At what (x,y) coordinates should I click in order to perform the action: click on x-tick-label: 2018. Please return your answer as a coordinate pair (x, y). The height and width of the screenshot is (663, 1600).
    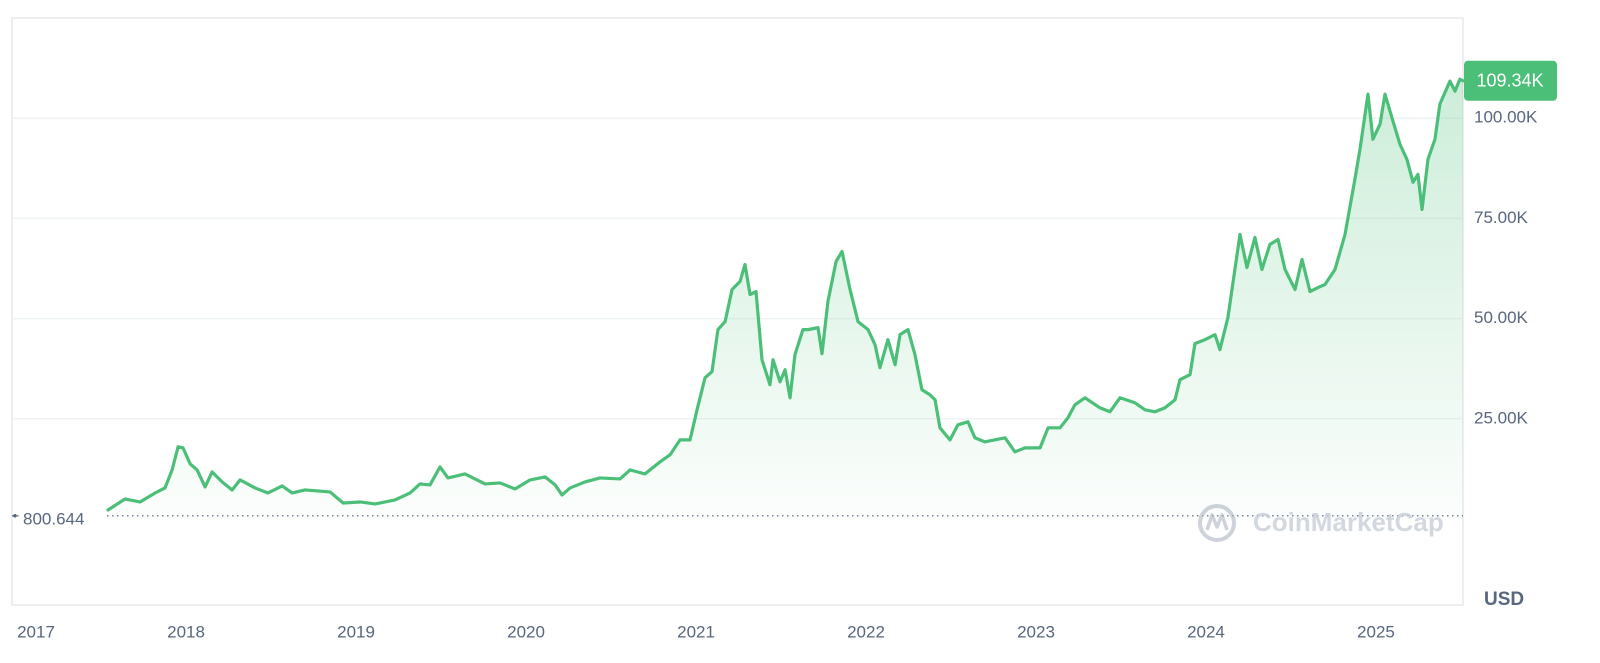
    Looking at the image, I should click on (186, 631).